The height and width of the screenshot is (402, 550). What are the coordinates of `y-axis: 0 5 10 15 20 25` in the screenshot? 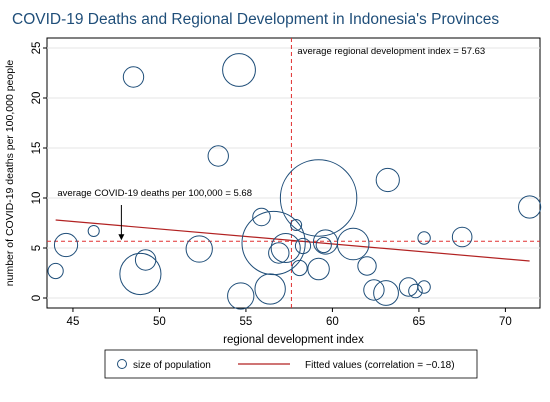 It's located at (39, 171).